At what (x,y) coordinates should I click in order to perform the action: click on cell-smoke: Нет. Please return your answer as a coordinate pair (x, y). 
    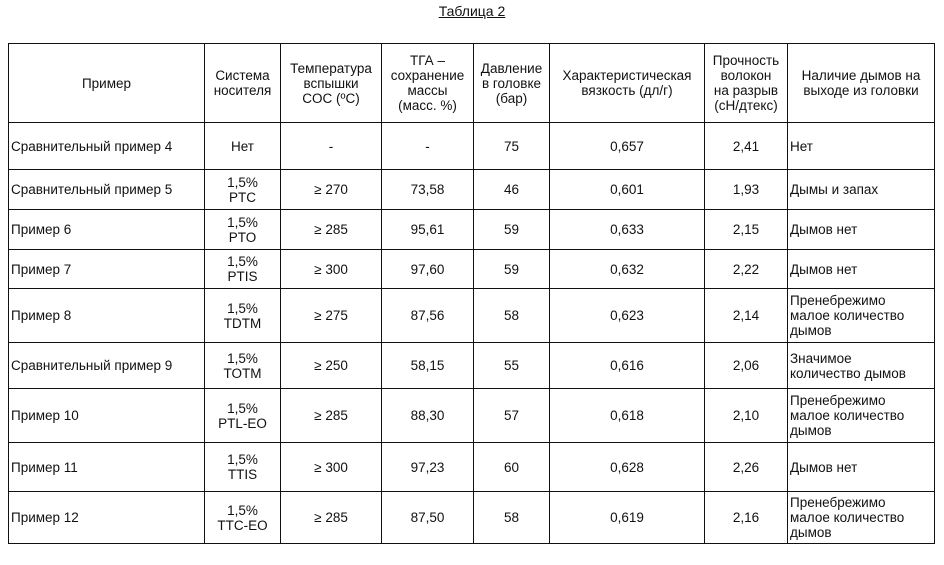
    Looking at the image, I should click on (861, 146).